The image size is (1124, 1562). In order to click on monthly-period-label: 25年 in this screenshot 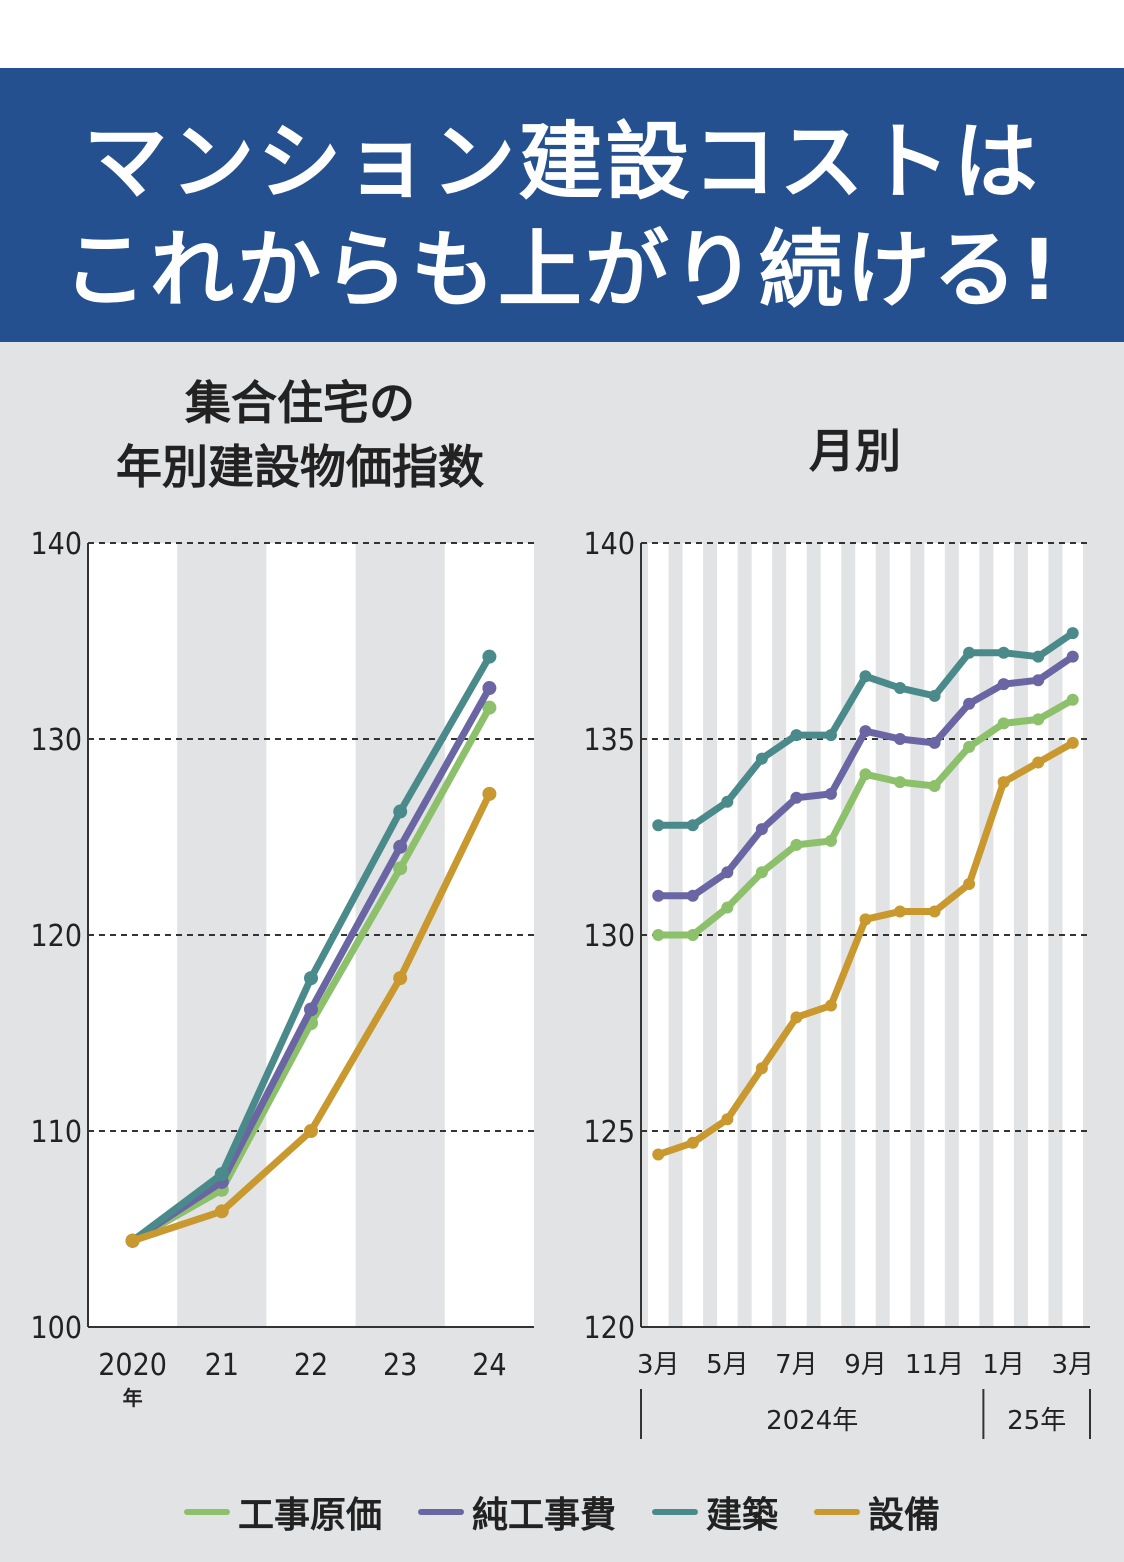, I will do `click(1036, 1421)`.